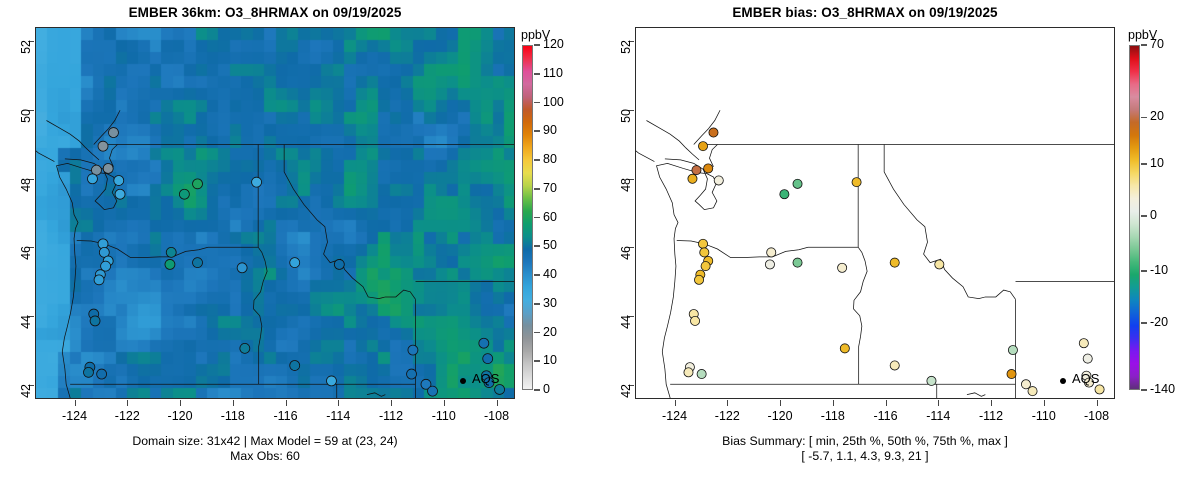 The image size is (1200, 479). I want to click on colorbar-title-model: ppbV, so click(536, 35).